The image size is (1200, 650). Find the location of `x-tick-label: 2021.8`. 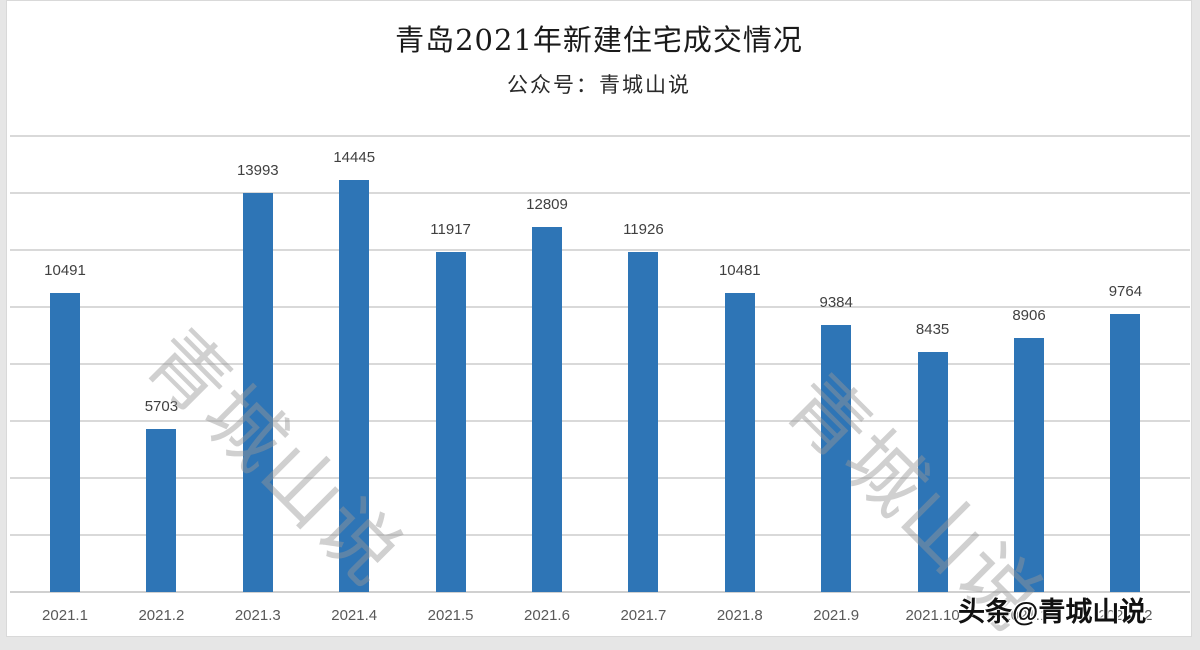

x-tick-label: 2021.8 is located at coordinates (739, 615).